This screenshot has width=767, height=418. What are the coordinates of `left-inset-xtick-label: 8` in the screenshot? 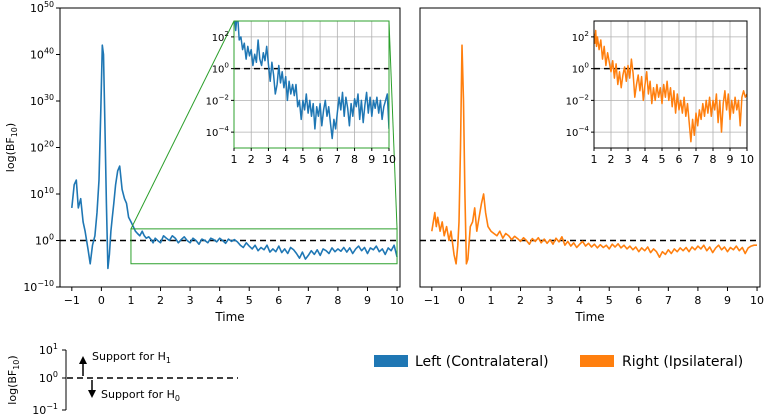 It's located at (354, 159).